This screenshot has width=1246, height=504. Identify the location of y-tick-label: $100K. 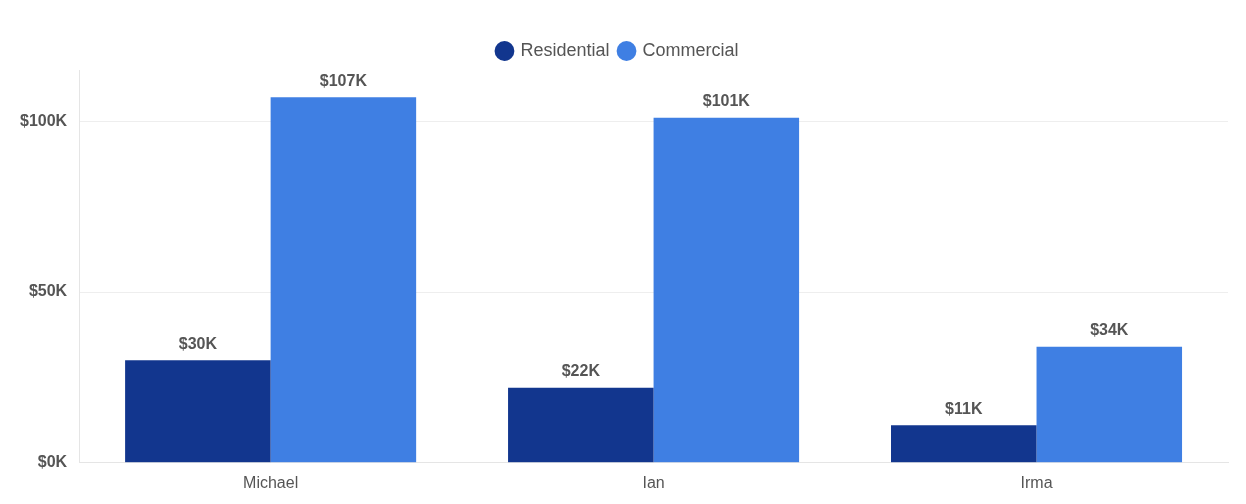
(43, 120).